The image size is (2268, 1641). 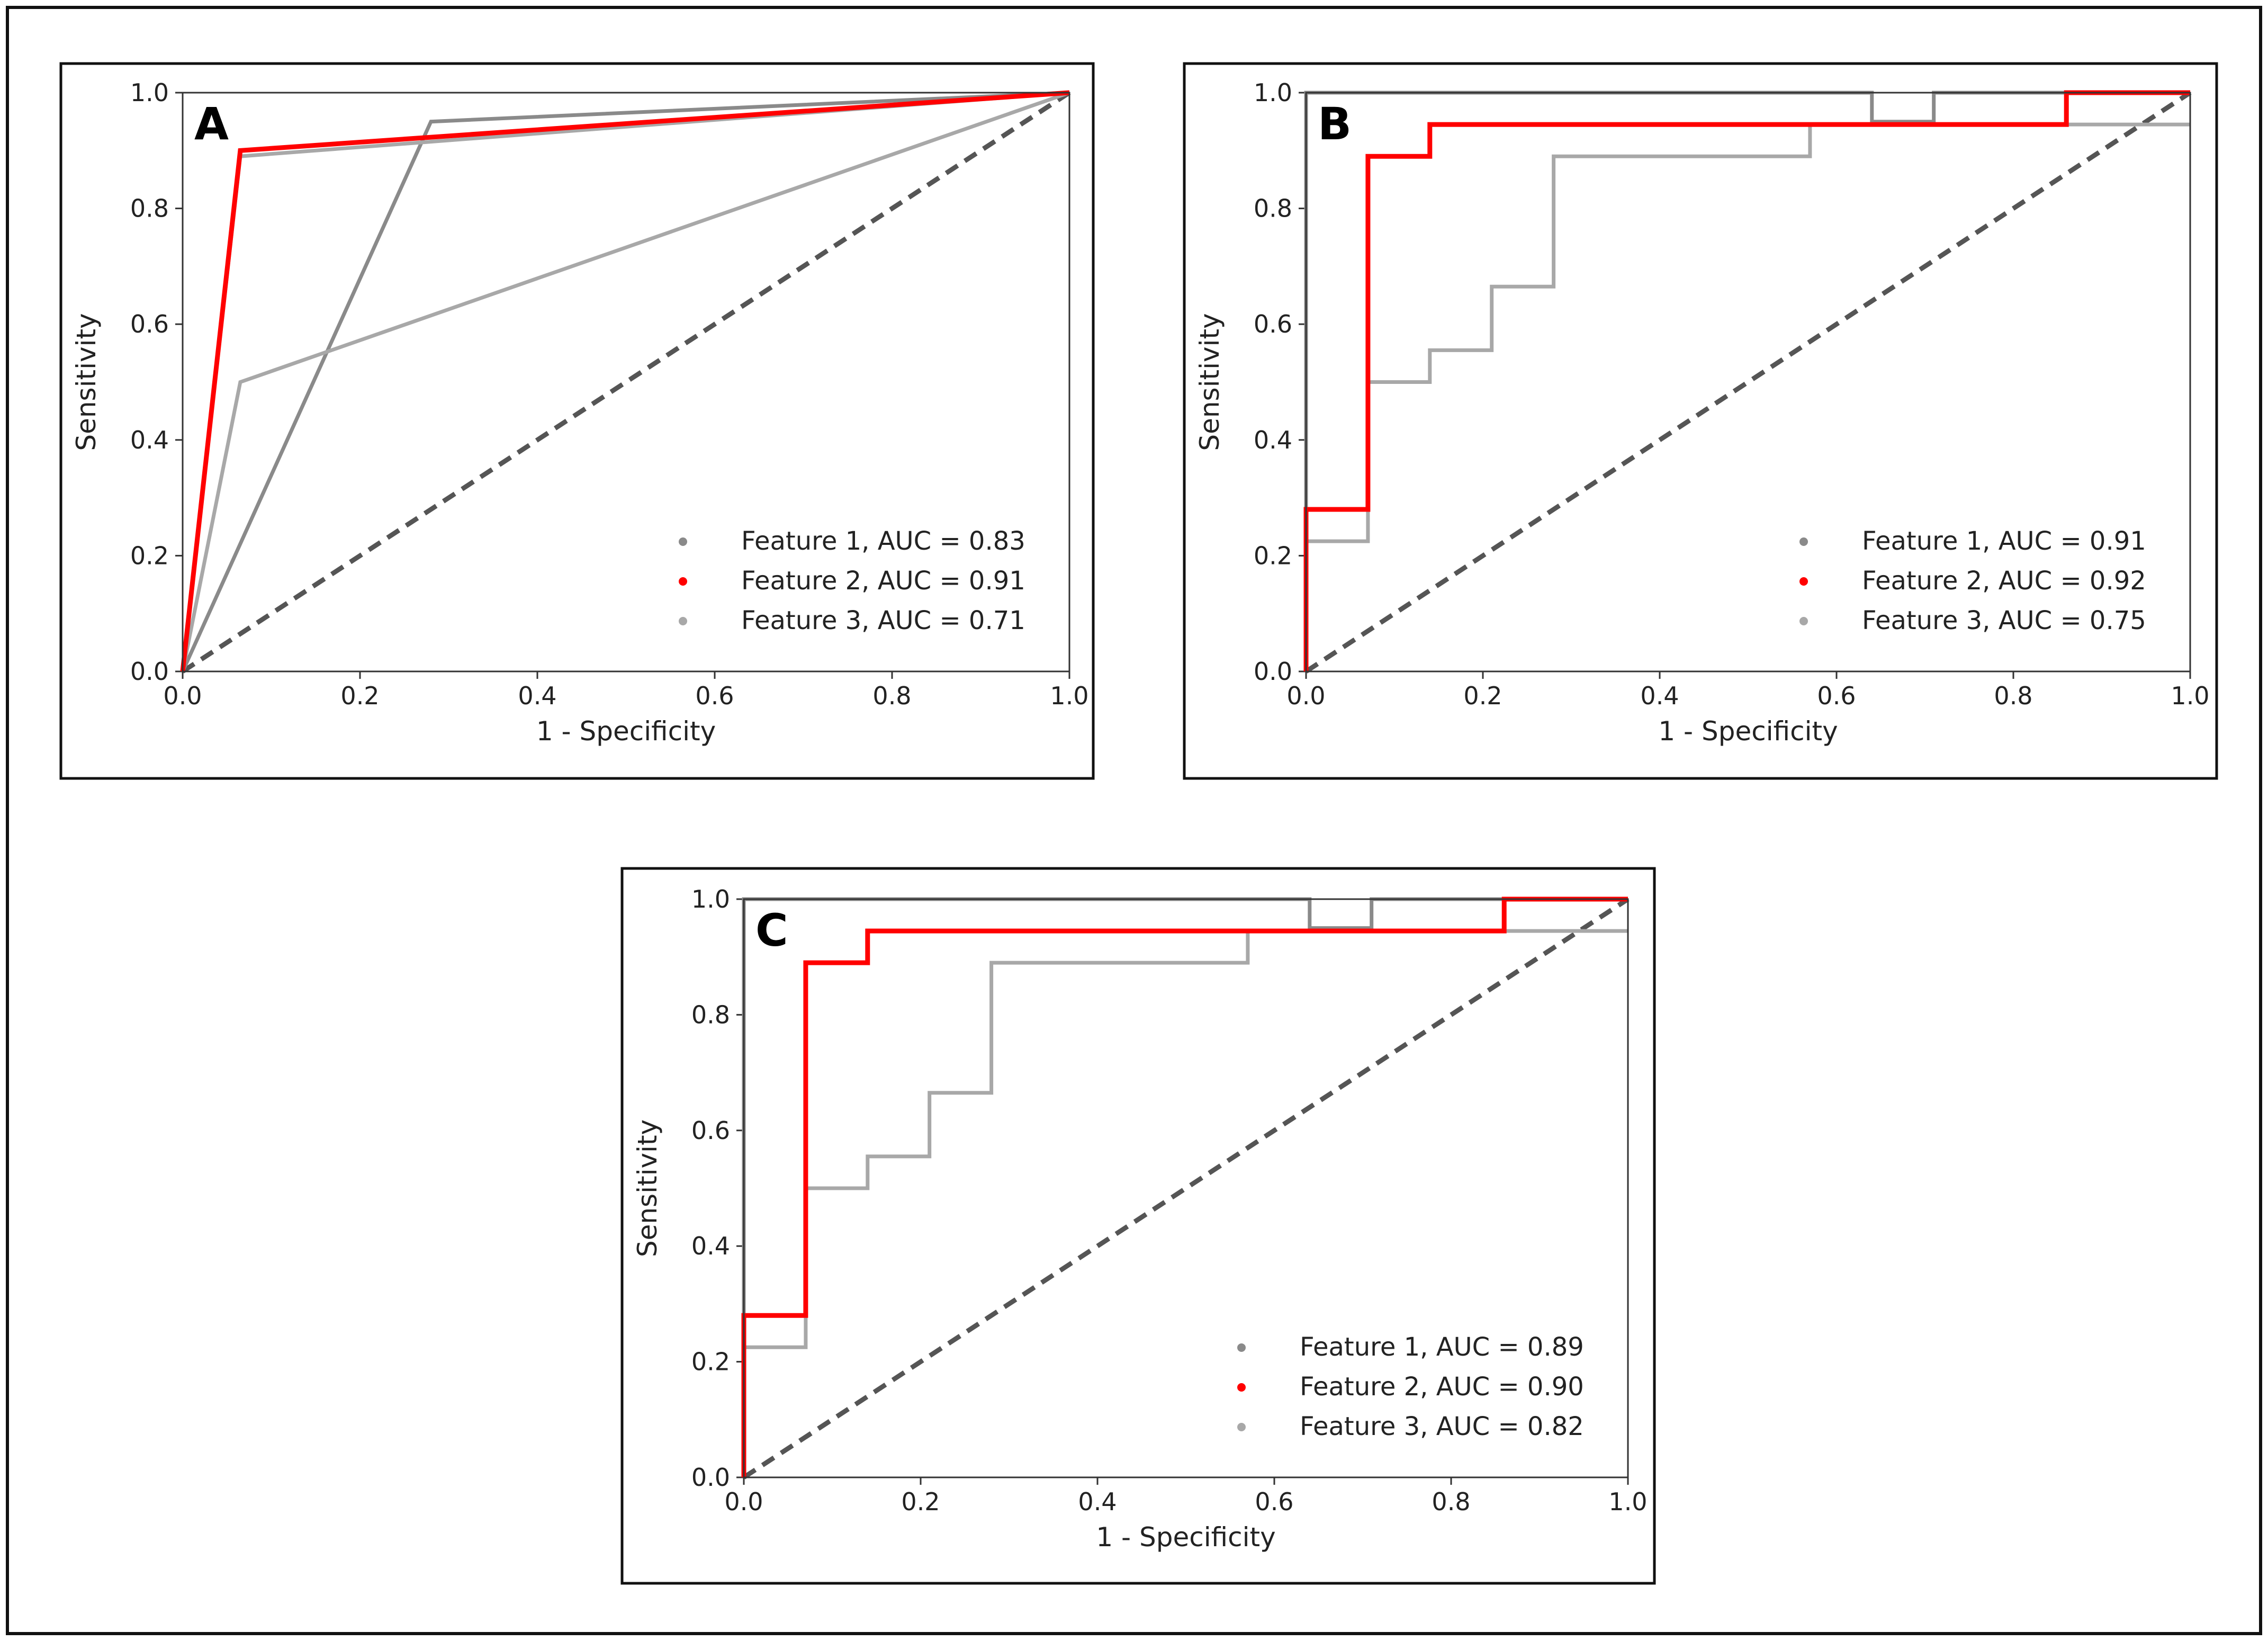 I want to click on legend-entry: Feature 1, AUC = 0.89, so click(x=1442, y=1347).